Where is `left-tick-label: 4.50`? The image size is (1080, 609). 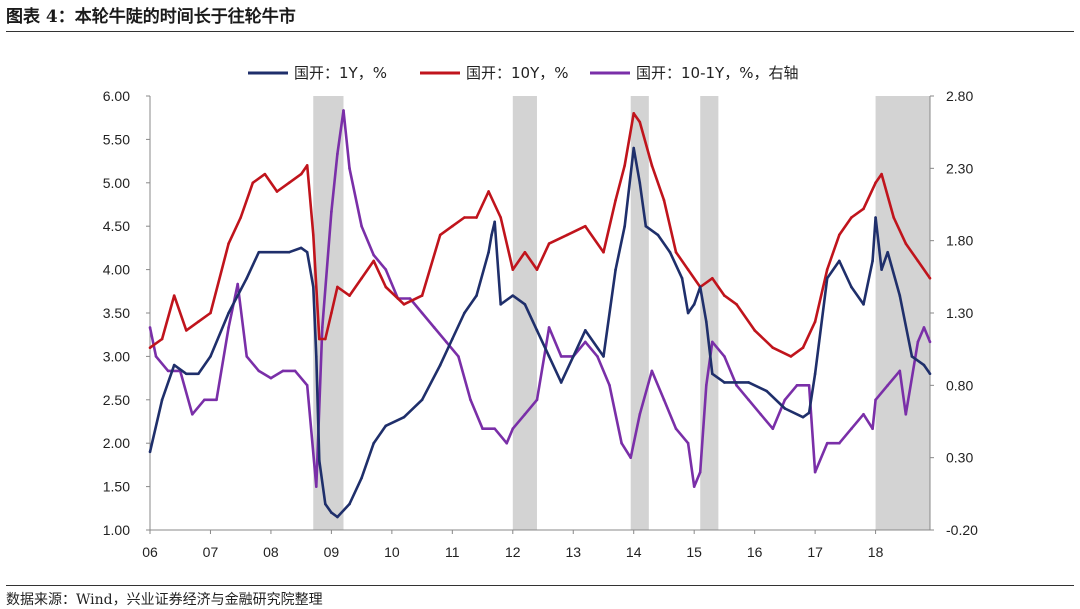
left-tick-label: 4.50 is located at coordinates (116, 226).